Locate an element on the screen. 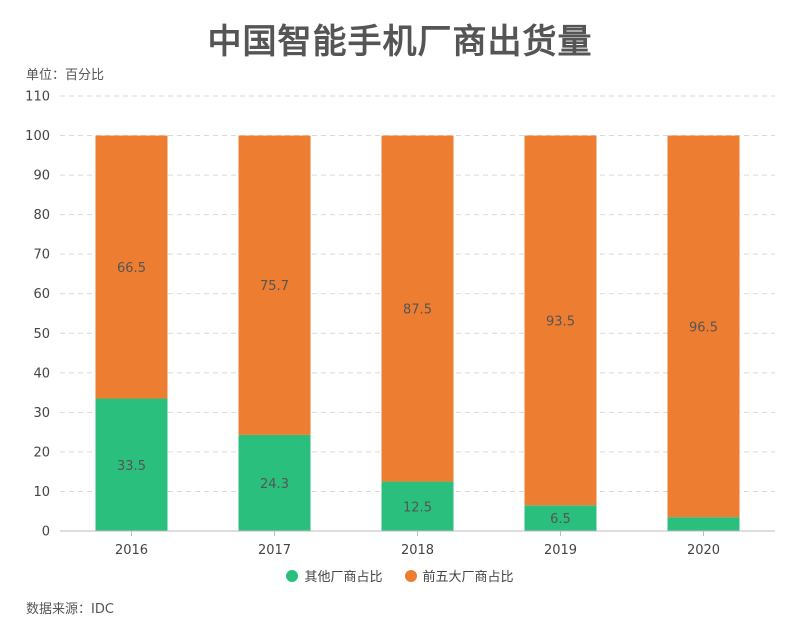  data-label-2016-series-1: 66.5 is located at coordinates (131, 268).